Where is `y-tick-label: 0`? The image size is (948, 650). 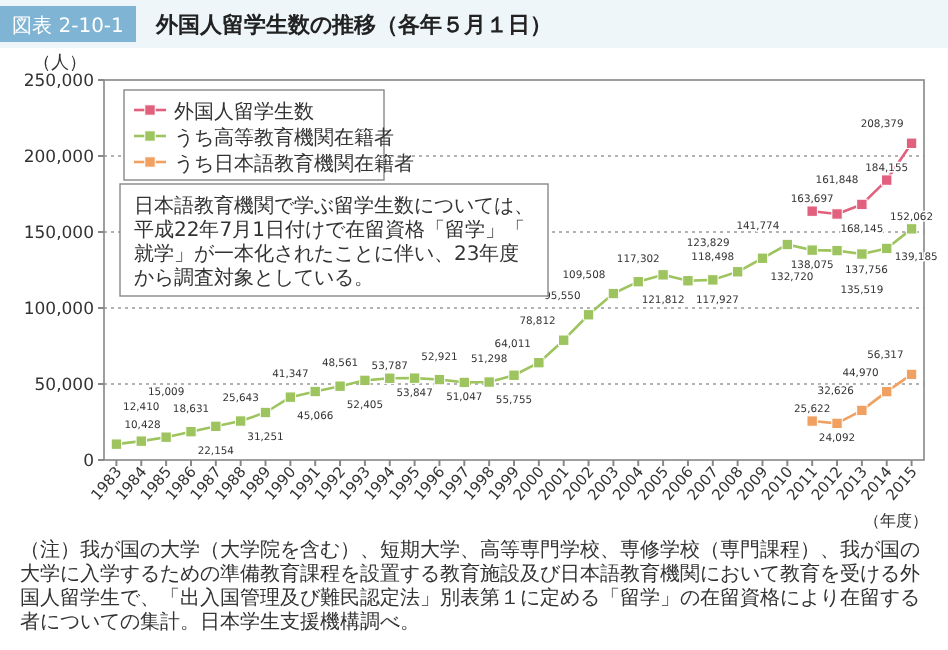
y-tick-label: 0 is located at coordinates (88, 462).